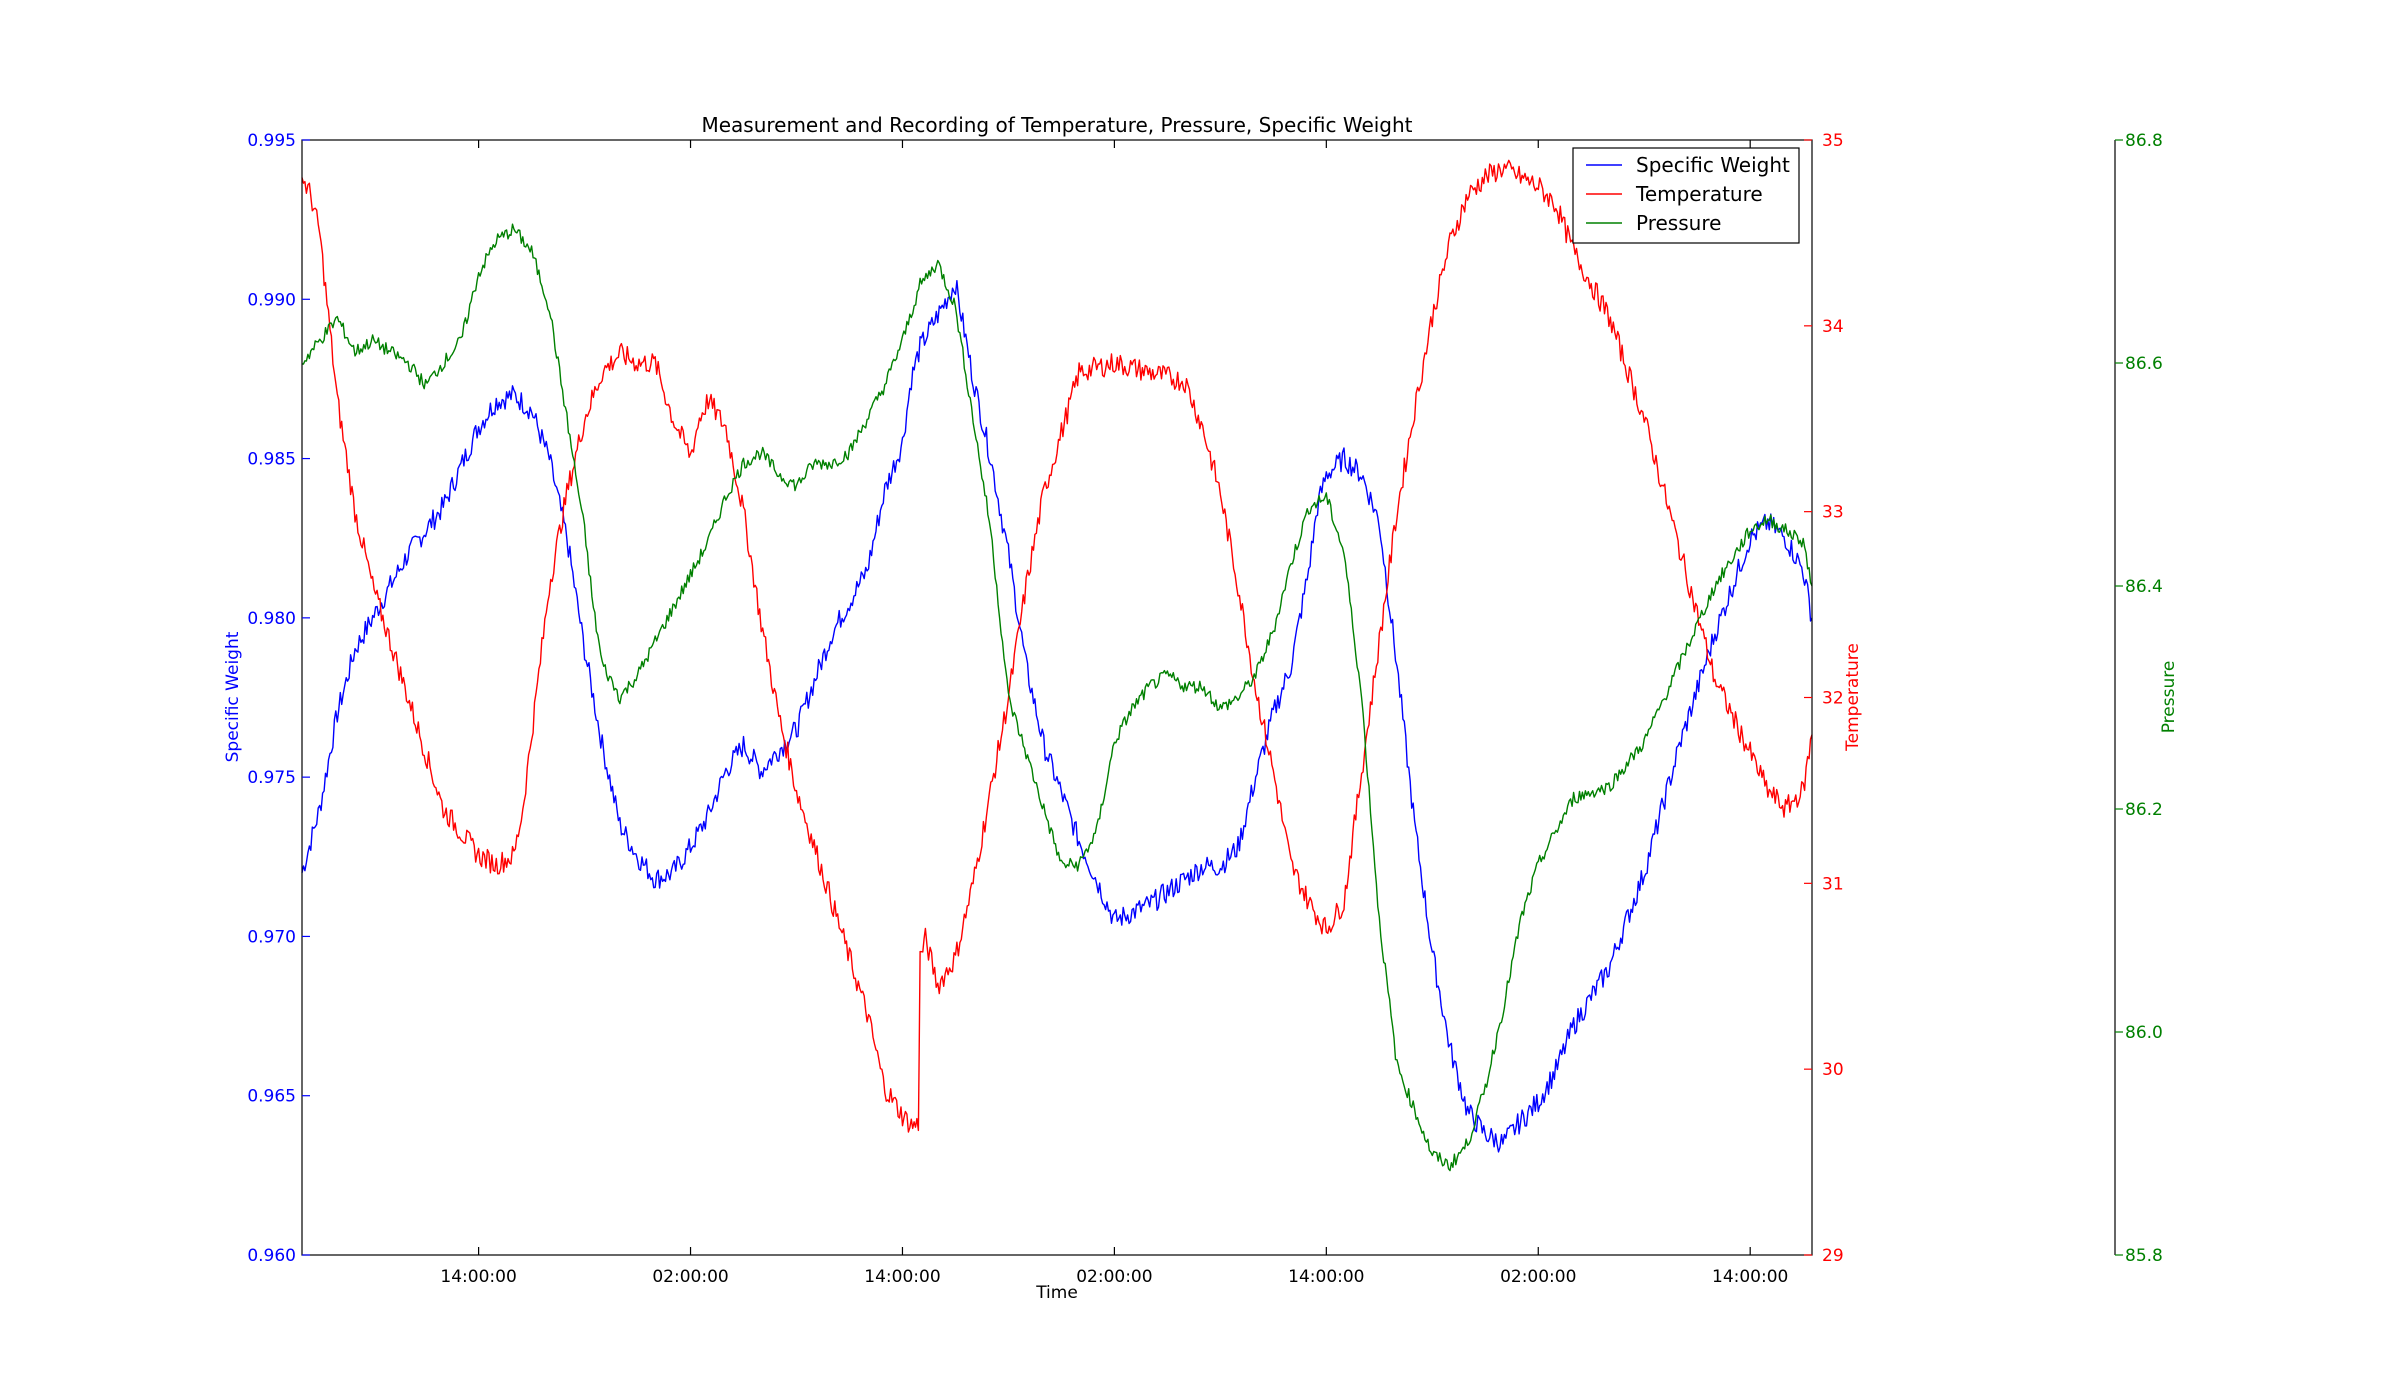 The width and height of the screenshot is (2400, 1385). I want to click on y-axis-label-specific-weight: Specific Weight, so click(233, 696).